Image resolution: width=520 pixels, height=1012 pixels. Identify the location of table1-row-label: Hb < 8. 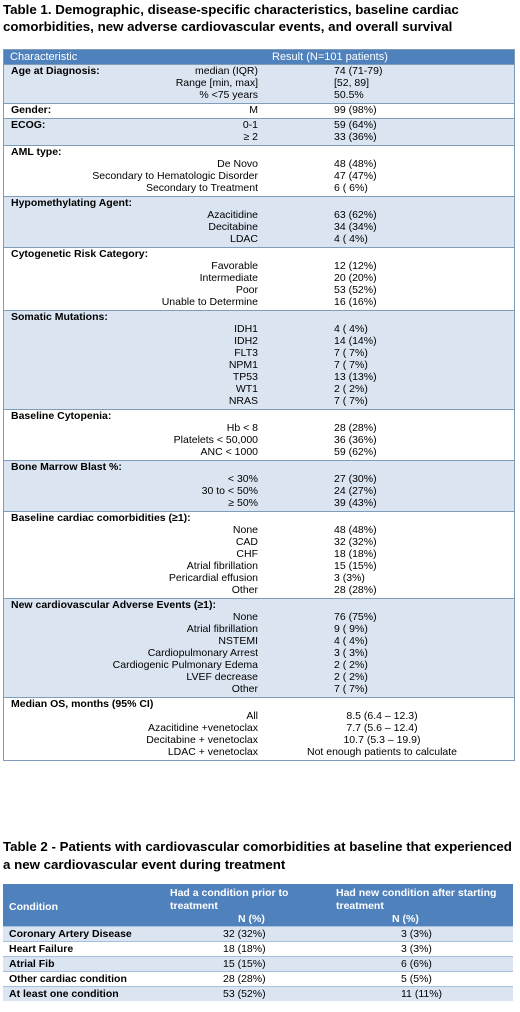
(242, 428).